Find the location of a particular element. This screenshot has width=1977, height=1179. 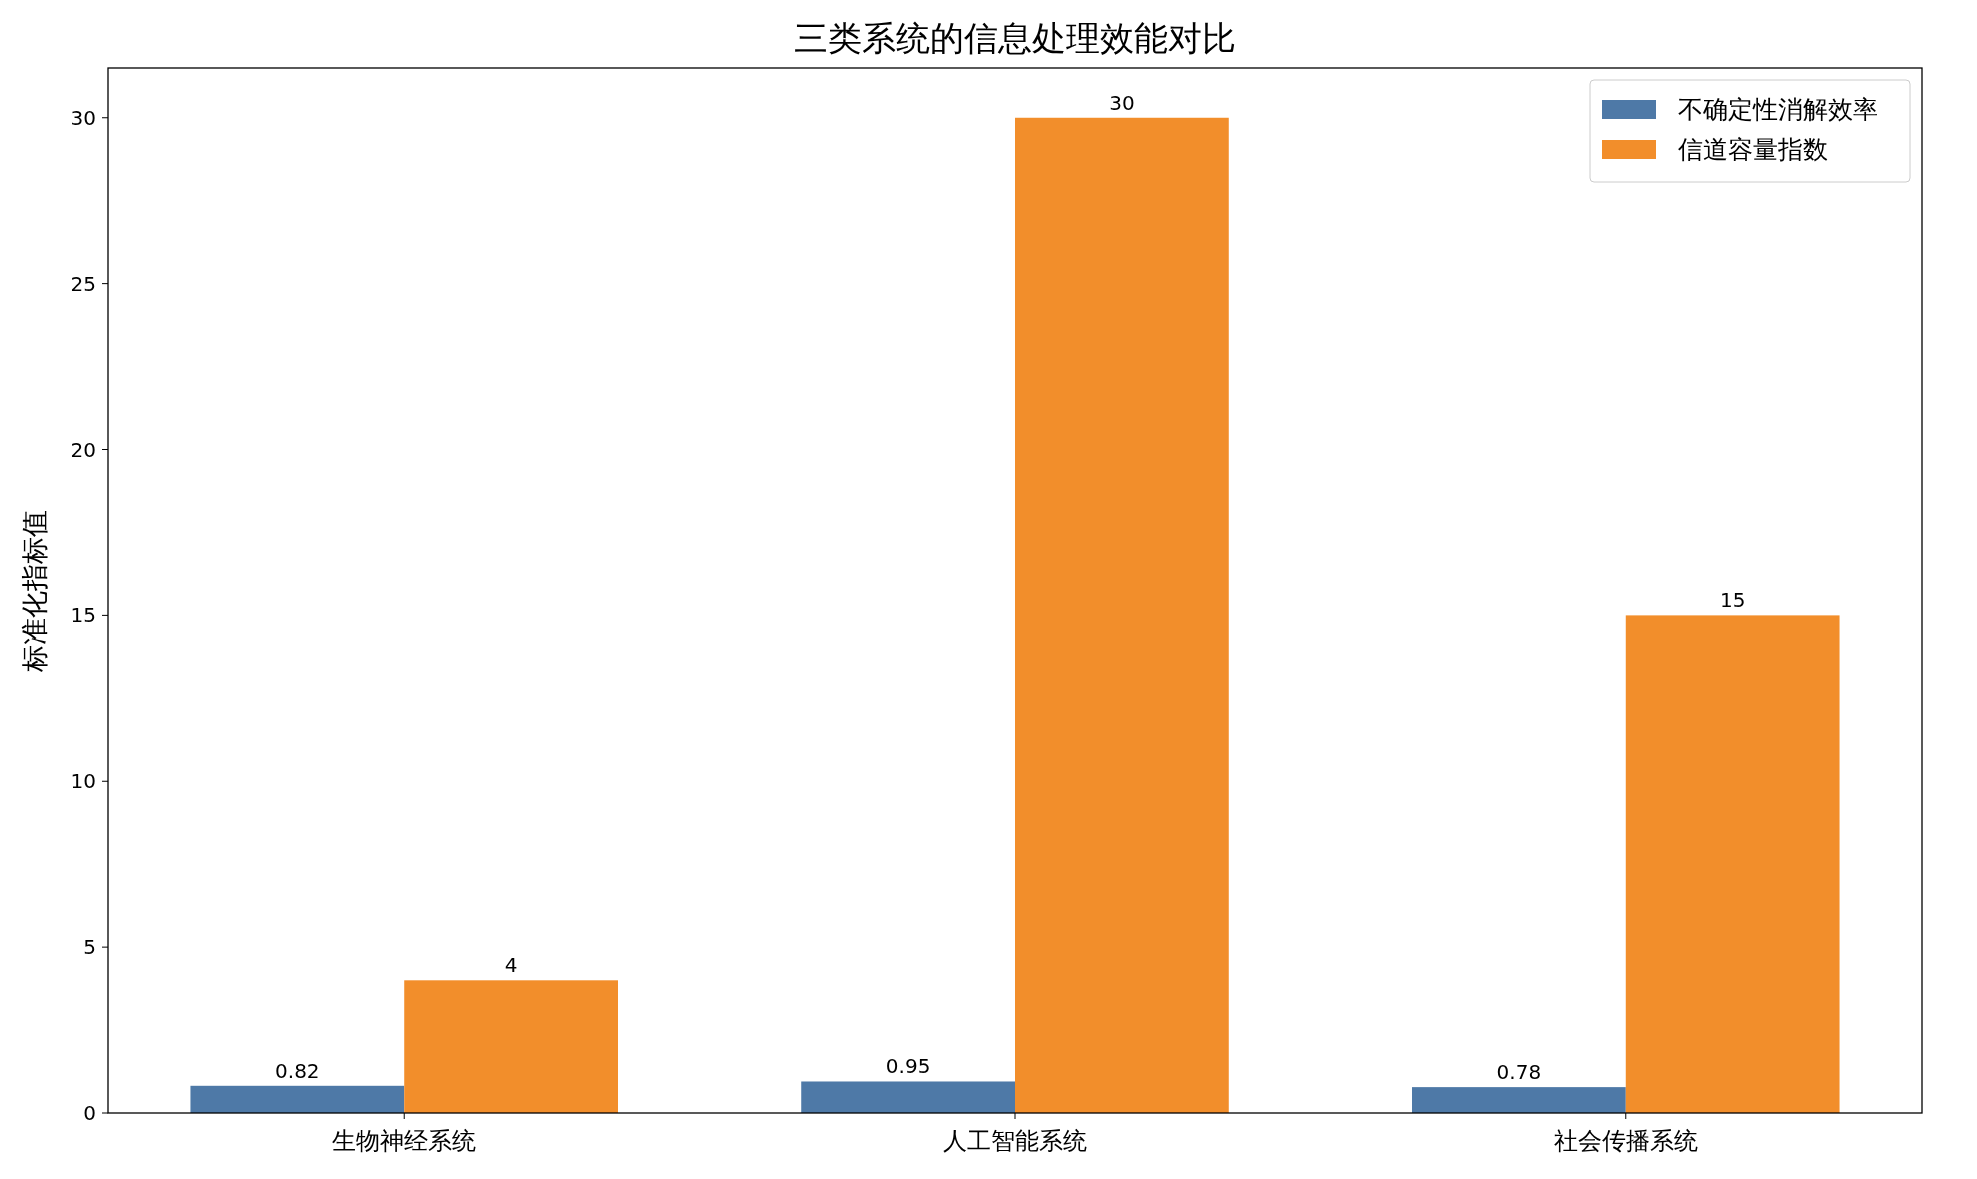

y-tick-label: 30 is located at coordinates (83, 117).